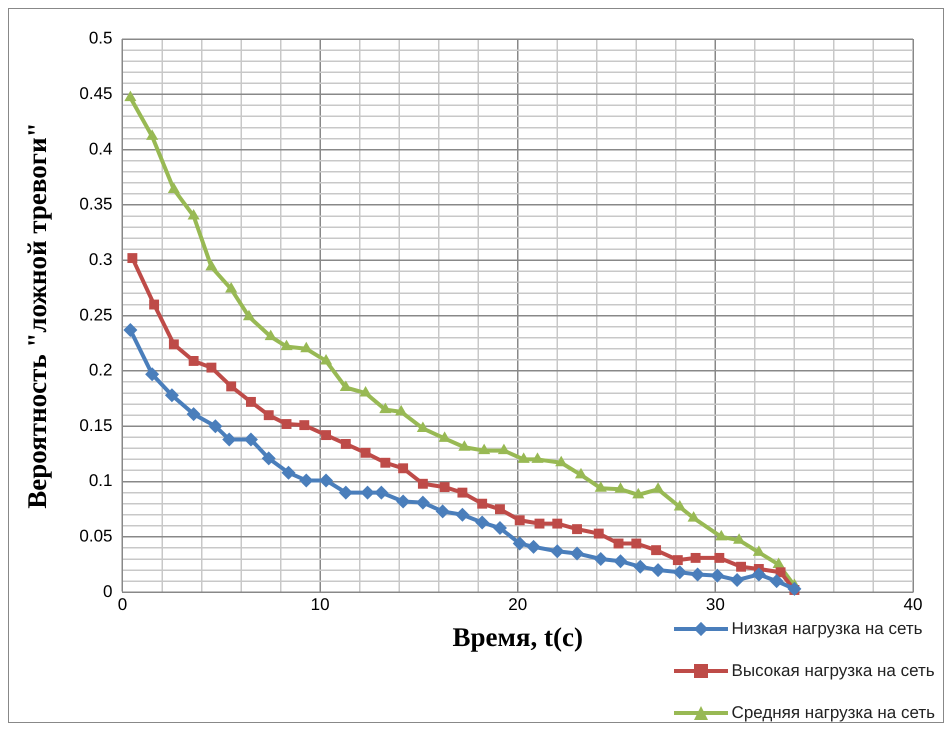 This screenshot has height=731, width=952. What do you see at coordinates (95, 314) in the screenshot?
I see `y-tick-label: 0.25` at bounding box center [95, 314].